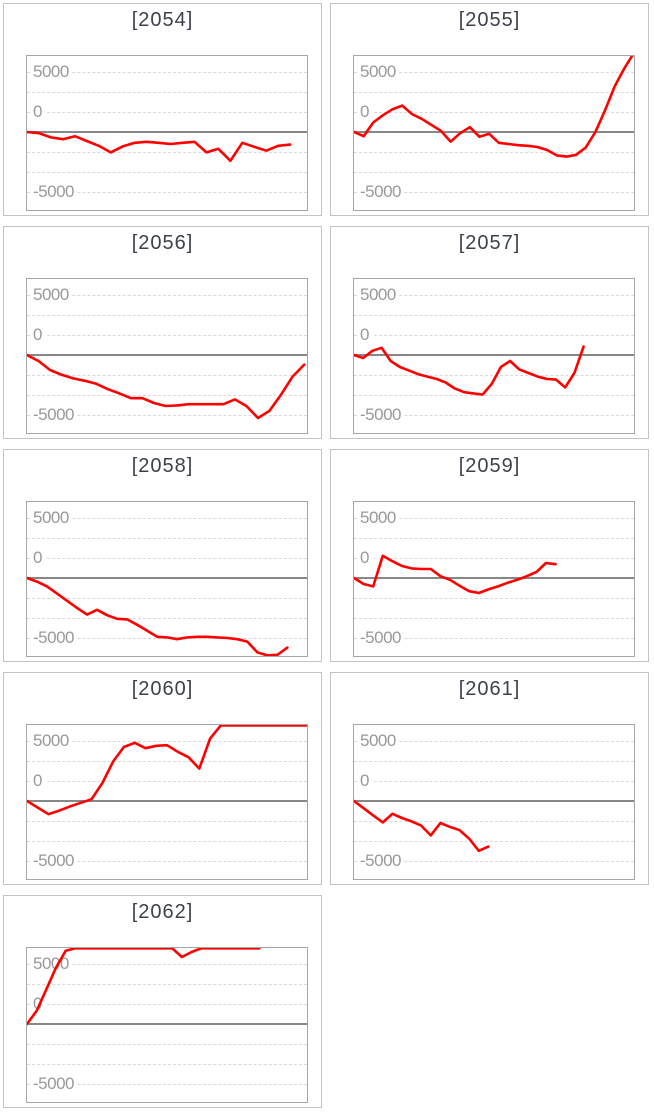 This screenshot has width=654, height=1116. Describe the element at coordinates (162, 912) in the screenshot. I see `chart-title: [2062]` at that location.